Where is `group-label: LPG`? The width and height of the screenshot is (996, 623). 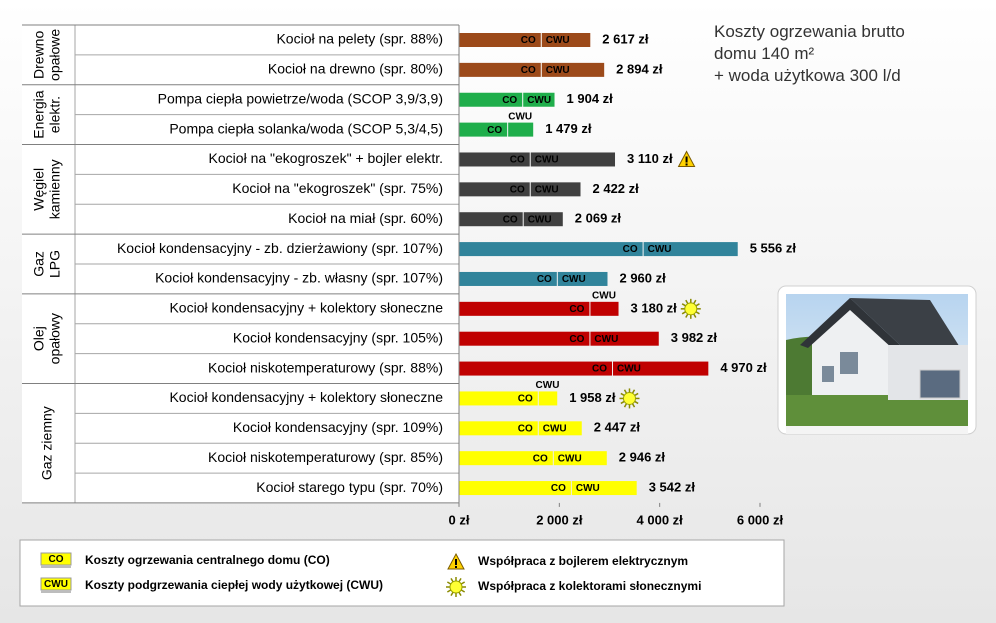 group-label: LPG is located at coordinates (55, 264).